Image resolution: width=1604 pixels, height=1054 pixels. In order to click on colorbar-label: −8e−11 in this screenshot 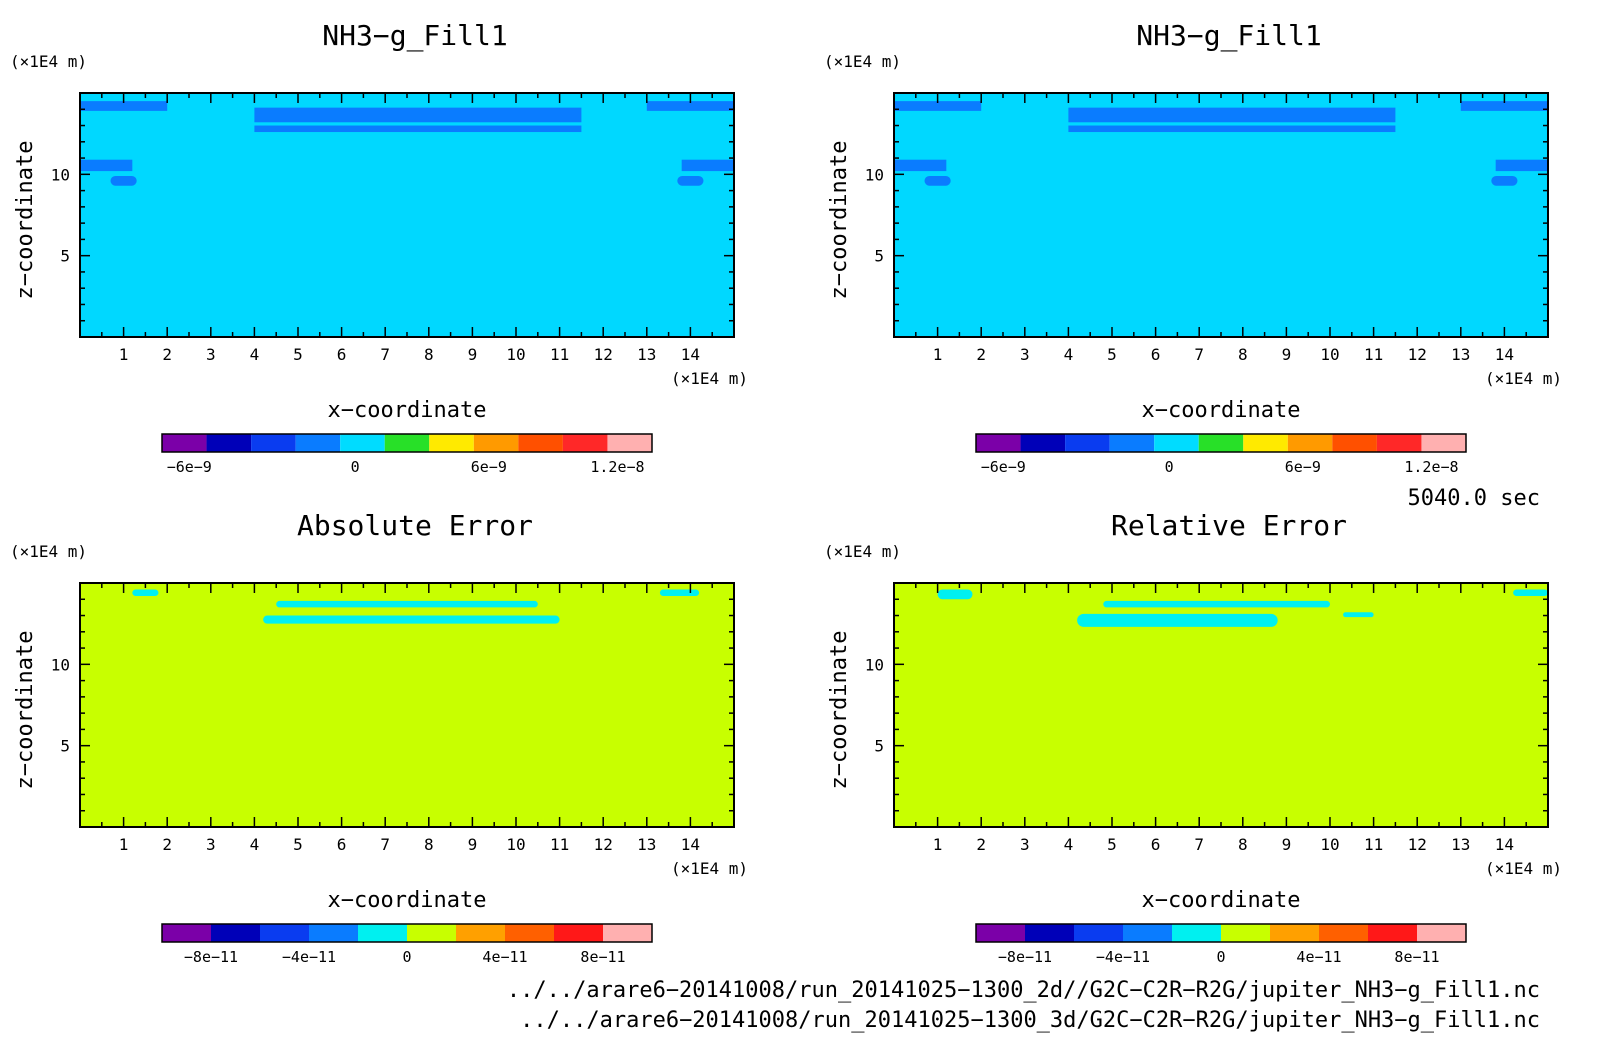, I will do `click(1025, 957)`.